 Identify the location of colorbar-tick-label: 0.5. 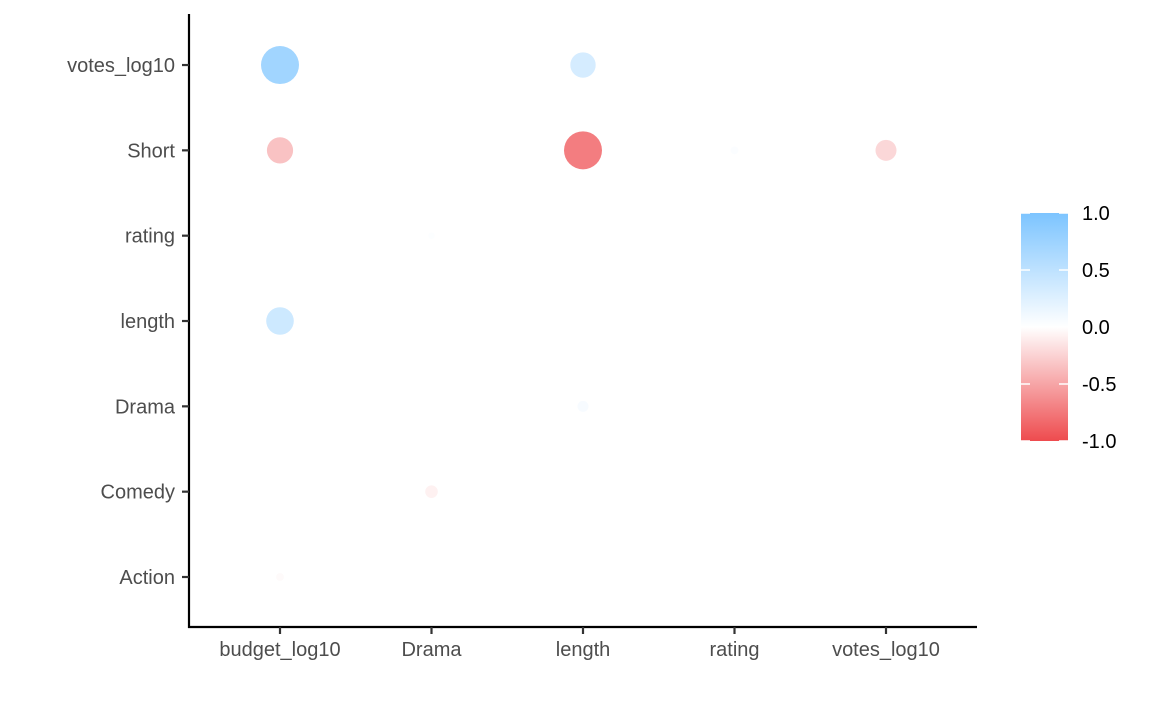
(1096, 271).